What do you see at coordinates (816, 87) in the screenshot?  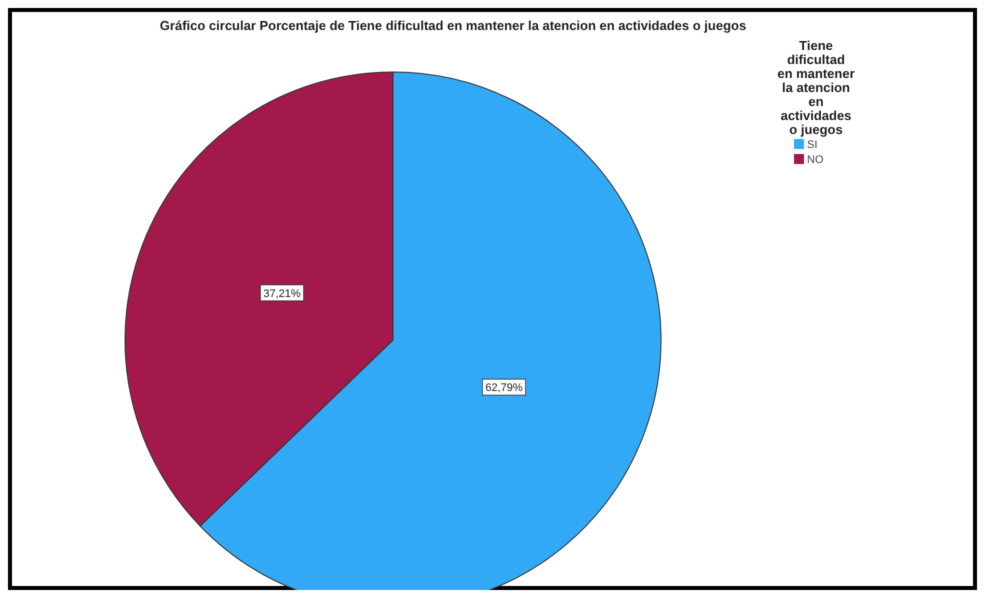 I see `legend-title: Tiene dificultad en mantener la atencion en actividades o juegos` at bounding box center [816, 87].